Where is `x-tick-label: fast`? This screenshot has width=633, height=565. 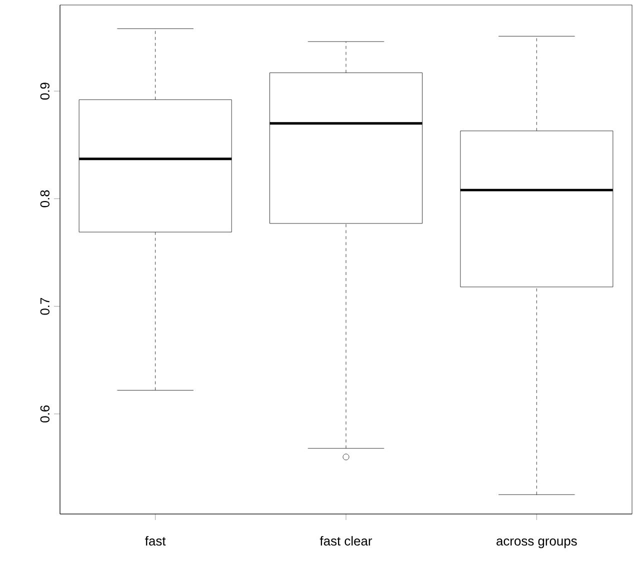
x-tick-label: fast is located at coordinates (155, 541).